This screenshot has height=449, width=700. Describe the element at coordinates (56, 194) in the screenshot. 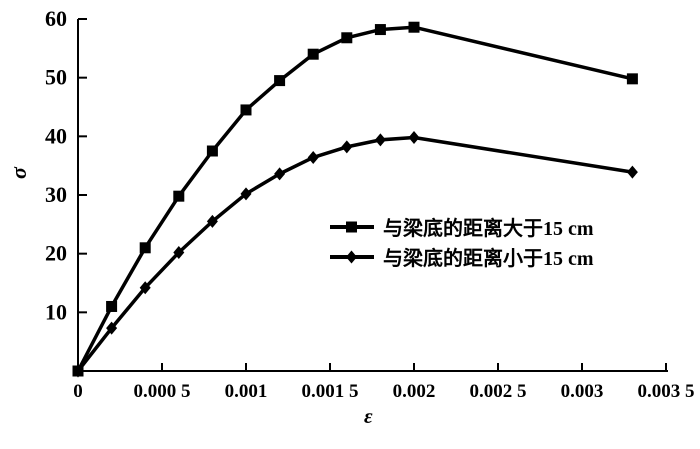

I see `y-tick-label: 30` at that location.